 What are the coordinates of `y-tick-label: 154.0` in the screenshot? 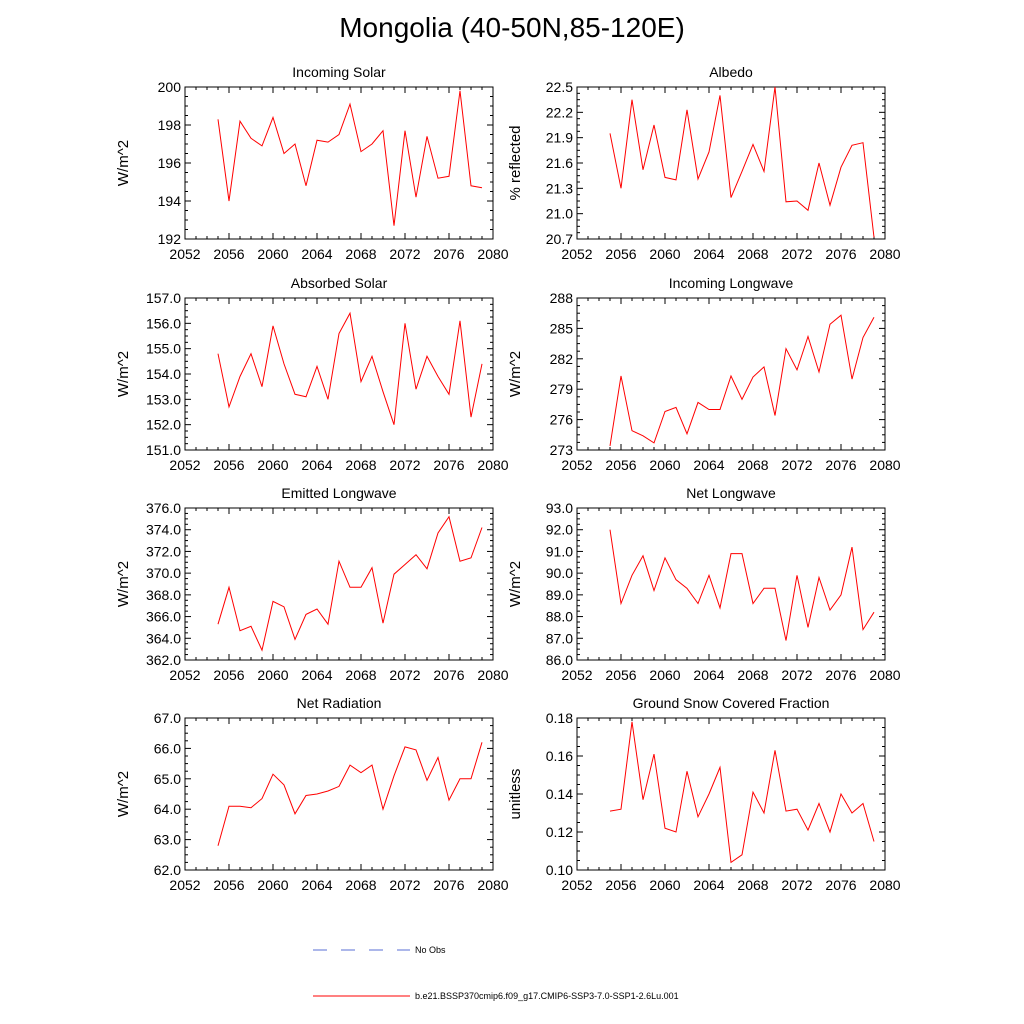 It's located at (163, 374).